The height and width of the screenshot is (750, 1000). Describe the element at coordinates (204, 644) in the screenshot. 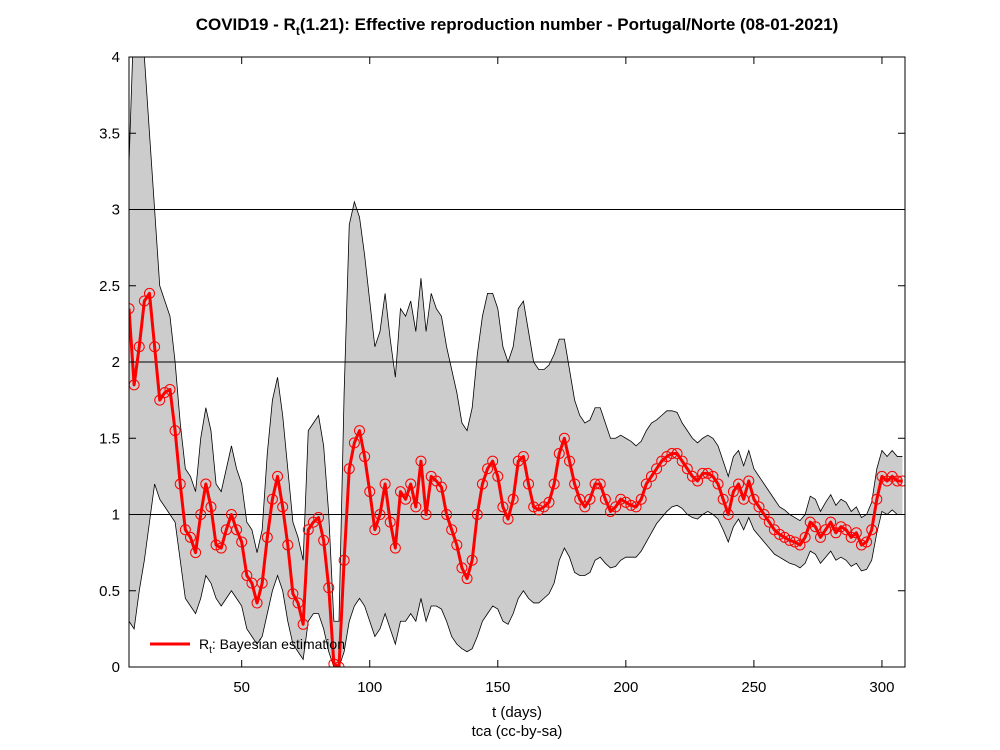

I see `legend-part: R` at that location.